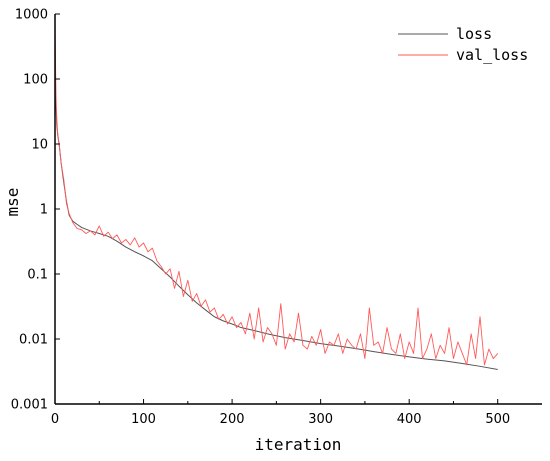  Describe the element at coordinates (492, 55) in the screenshot. I see `legend-label-val-loss: val_loss` at that location.